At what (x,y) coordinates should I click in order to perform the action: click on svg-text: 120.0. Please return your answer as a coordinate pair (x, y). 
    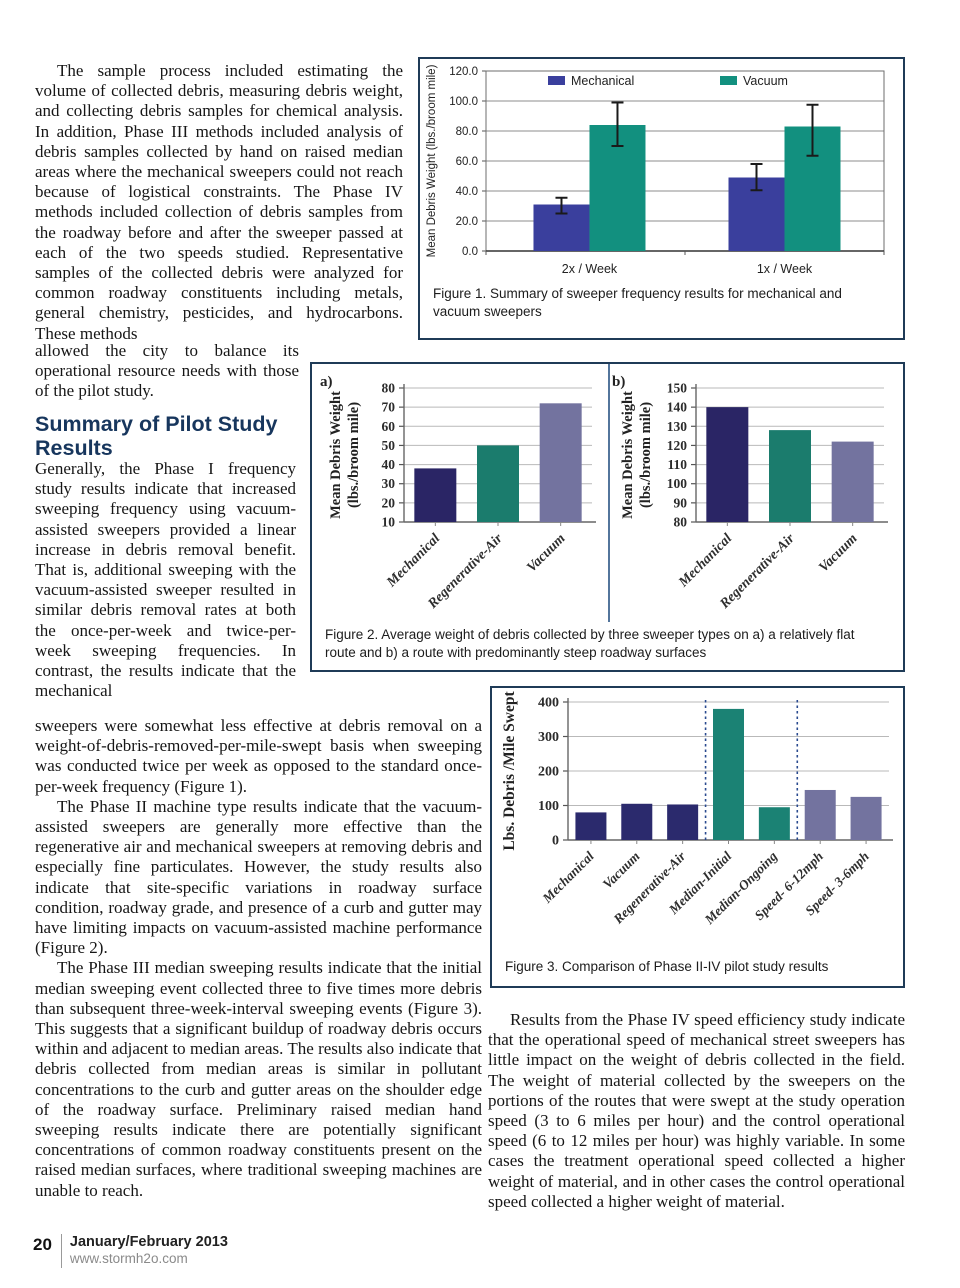
    Looking at the image, I should click on (463, 72).